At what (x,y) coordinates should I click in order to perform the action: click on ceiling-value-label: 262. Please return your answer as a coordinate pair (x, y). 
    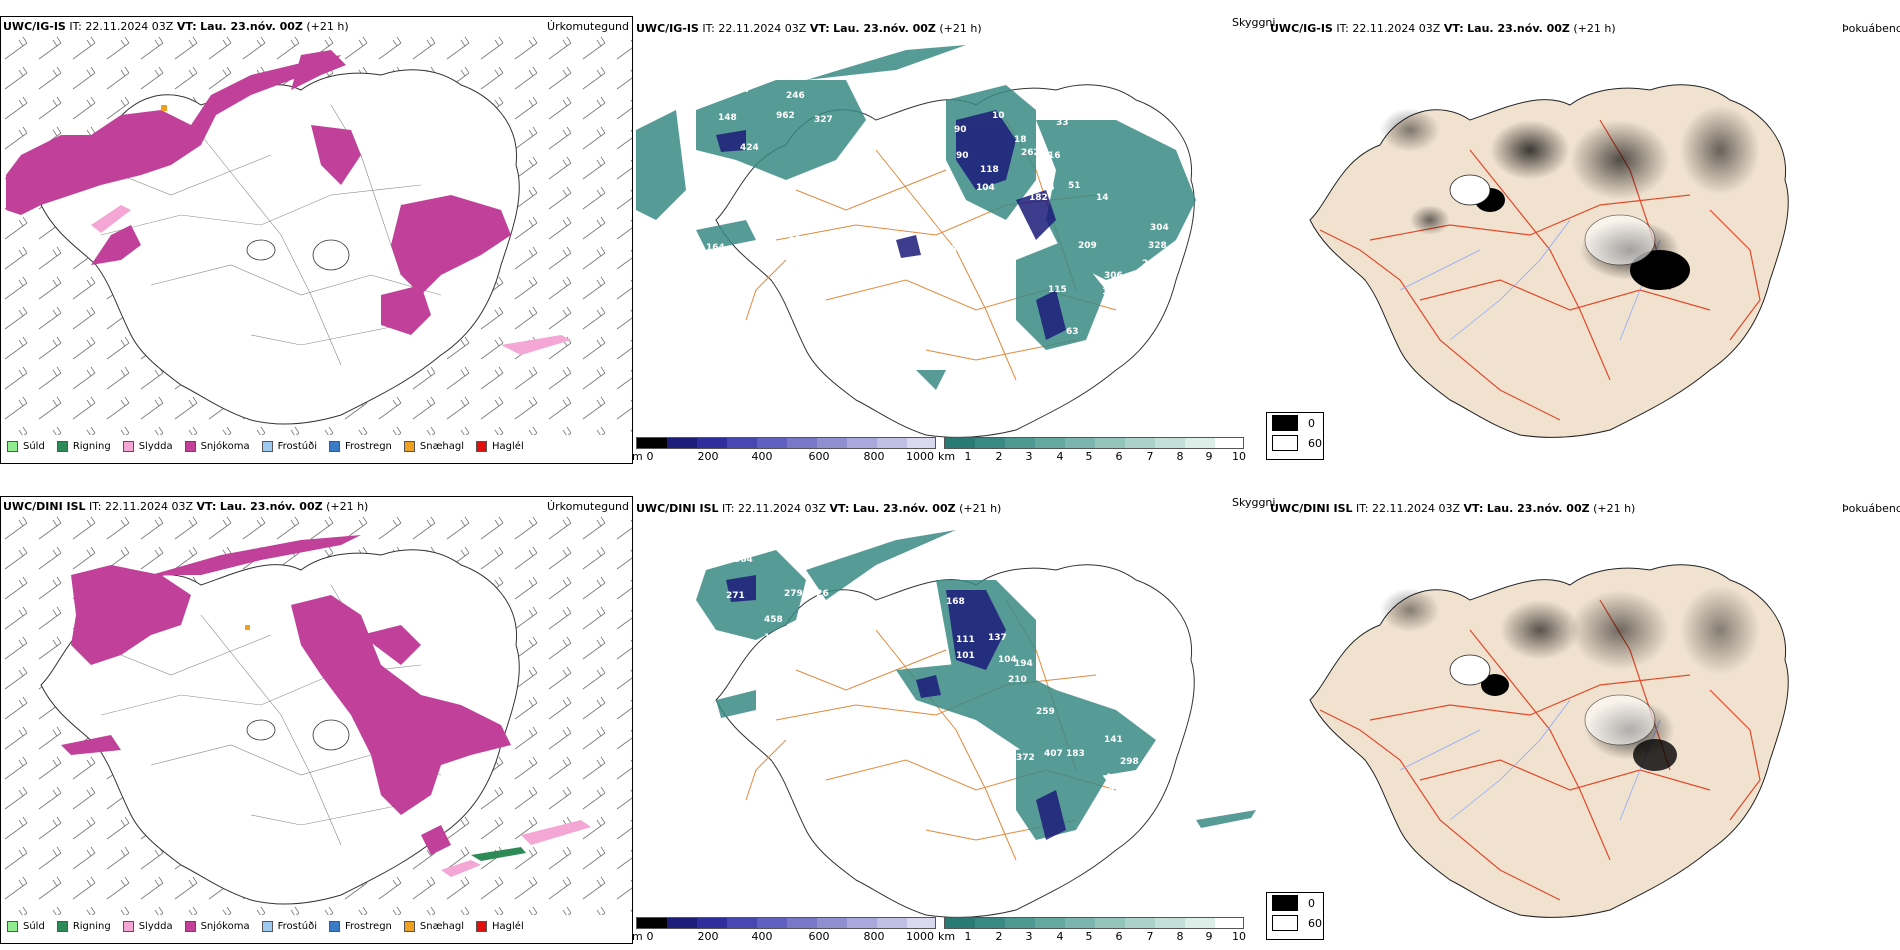
    Looking at the image, I should click on (1030, 153).